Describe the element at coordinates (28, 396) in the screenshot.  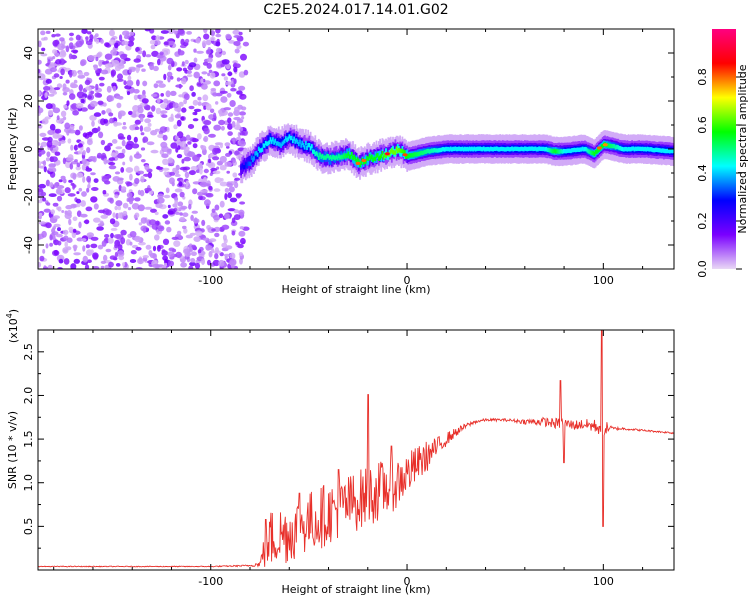
I see `y-tick-label: 2.0` at that location.